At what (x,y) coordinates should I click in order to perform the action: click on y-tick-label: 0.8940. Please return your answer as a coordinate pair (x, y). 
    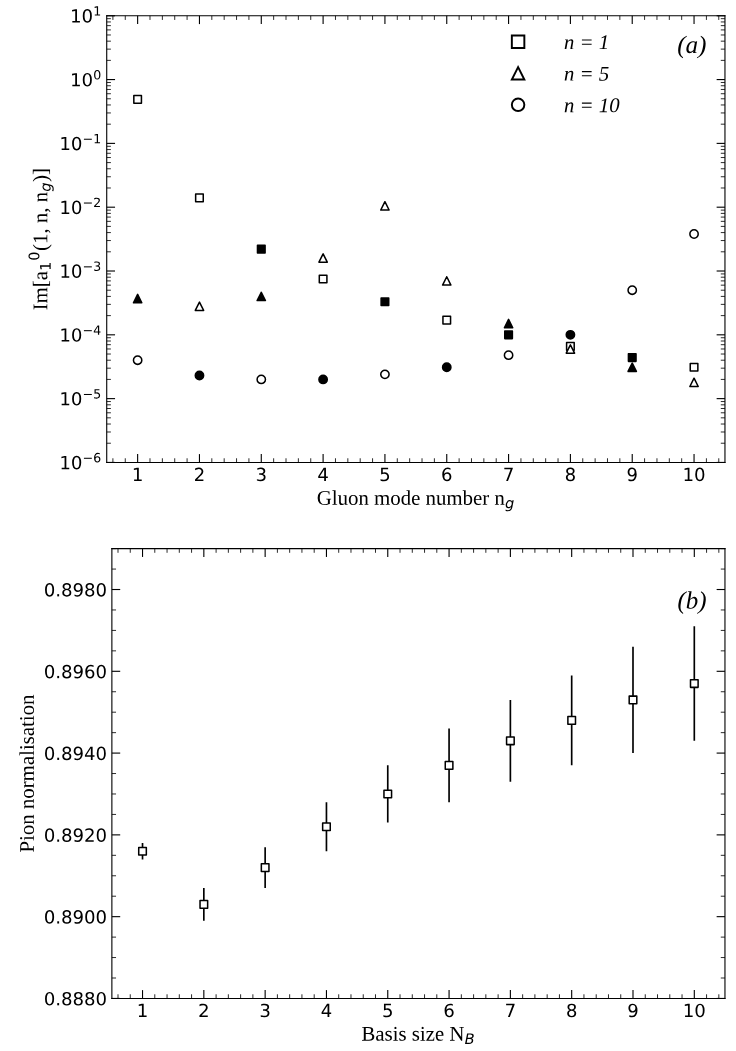
    Looking at the image, I should click on (75, 753).